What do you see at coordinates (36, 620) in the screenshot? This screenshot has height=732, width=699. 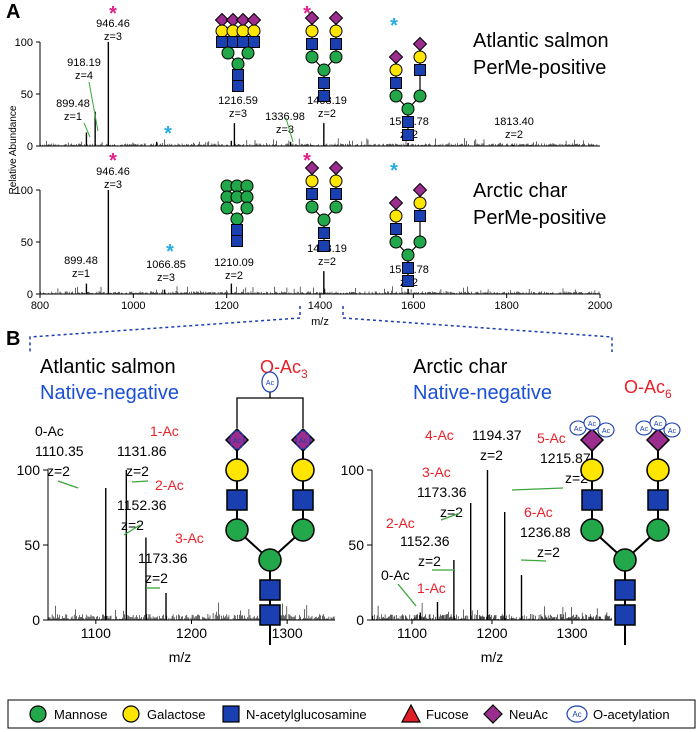 I see `salmon-native-ytick-0: 0` at bounding box center [36, 620].